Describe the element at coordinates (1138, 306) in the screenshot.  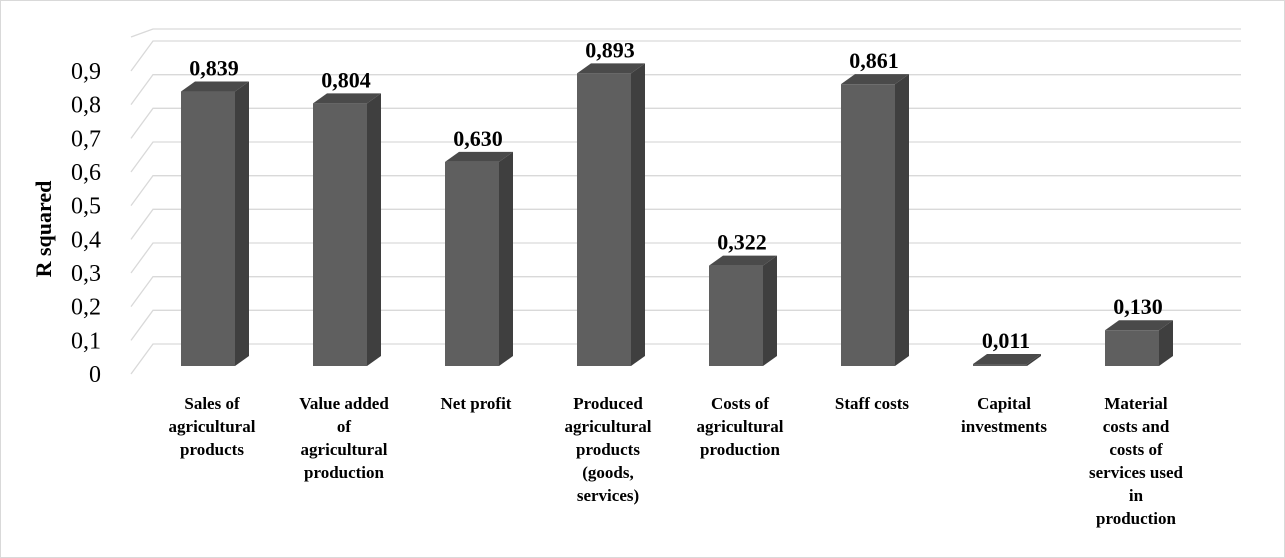
I see `data-label: 0,130` at that location.